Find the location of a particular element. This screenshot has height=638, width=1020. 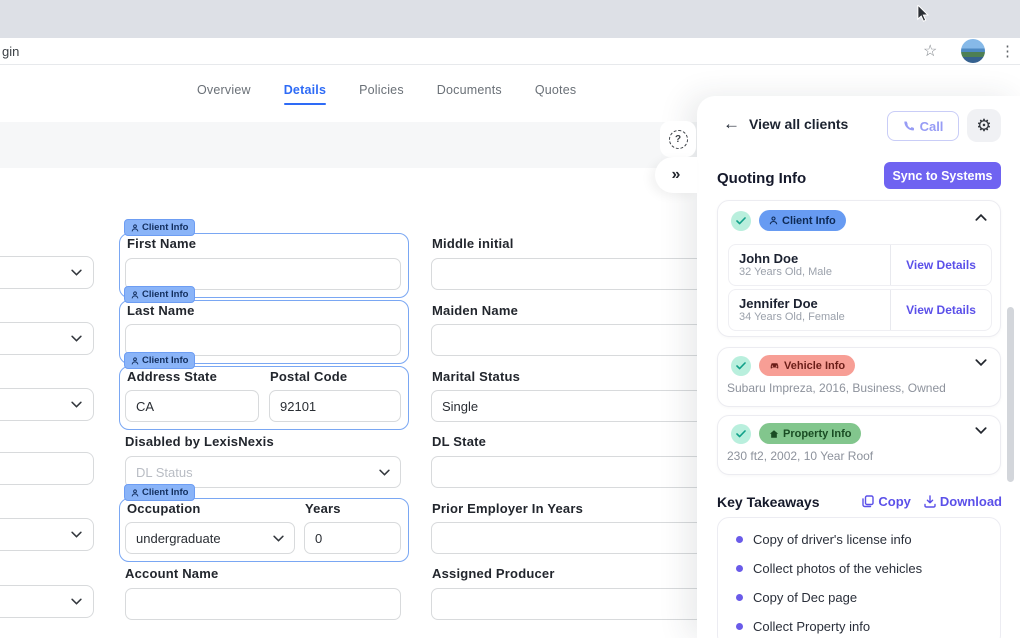

mouse-cursor-icon is located at coordinates (923, 14).